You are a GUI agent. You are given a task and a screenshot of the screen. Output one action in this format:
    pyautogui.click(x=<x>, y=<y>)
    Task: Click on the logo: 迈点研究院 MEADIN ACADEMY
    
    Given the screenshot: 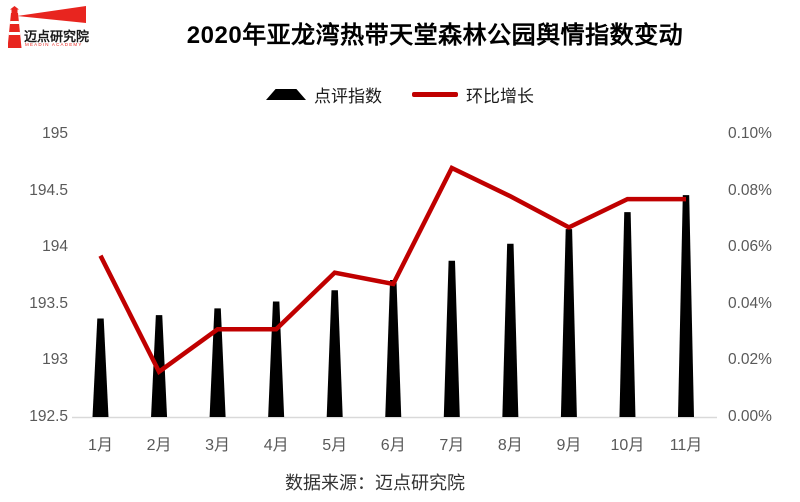 What is the action you would take?
    pyautogui.click(x=64, y=32)
    